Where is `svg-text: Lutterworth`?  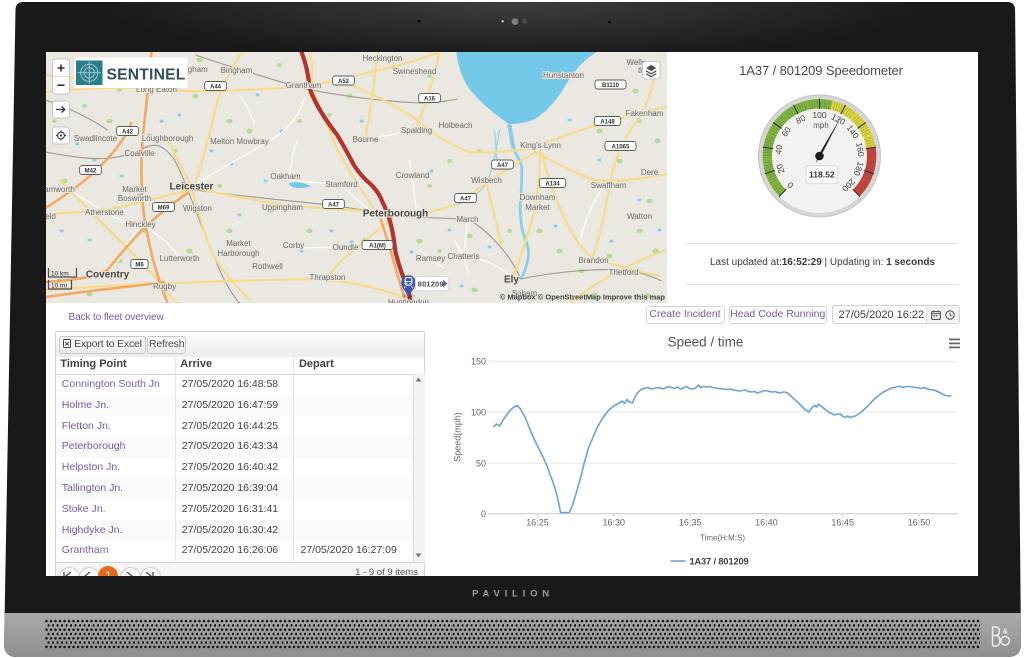
svg-text: Lutterworth is located at coordinates (179, 258).